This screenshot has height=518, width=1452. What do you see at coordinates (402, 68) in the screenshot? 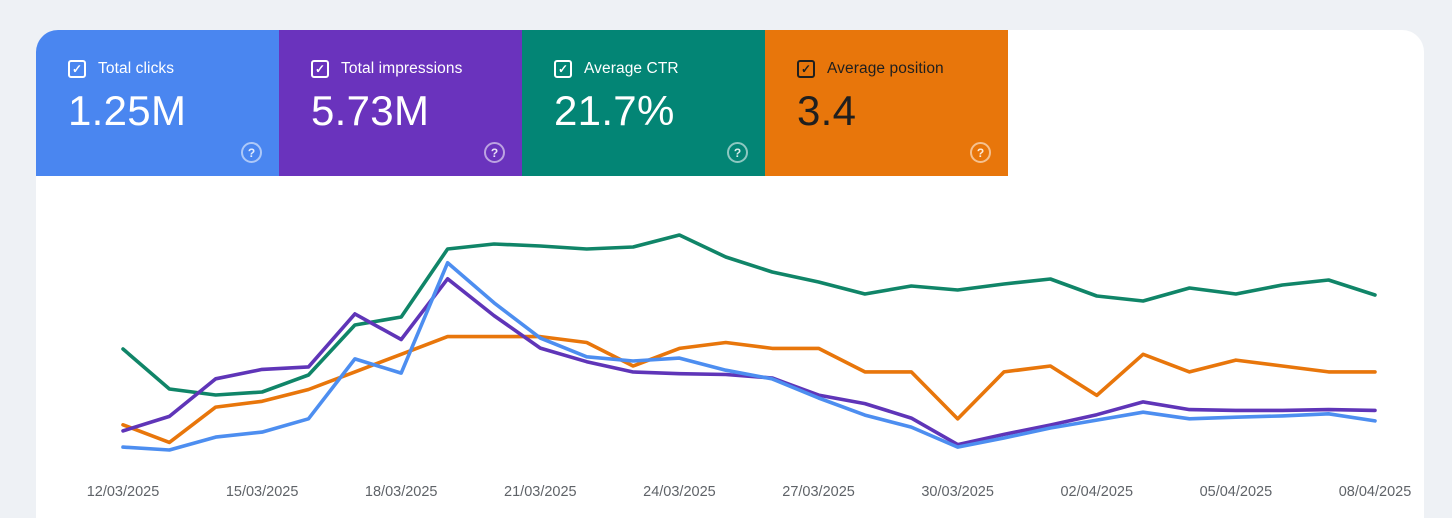
I see `metric-label: Total impressions` at bounding box center [402, 68].